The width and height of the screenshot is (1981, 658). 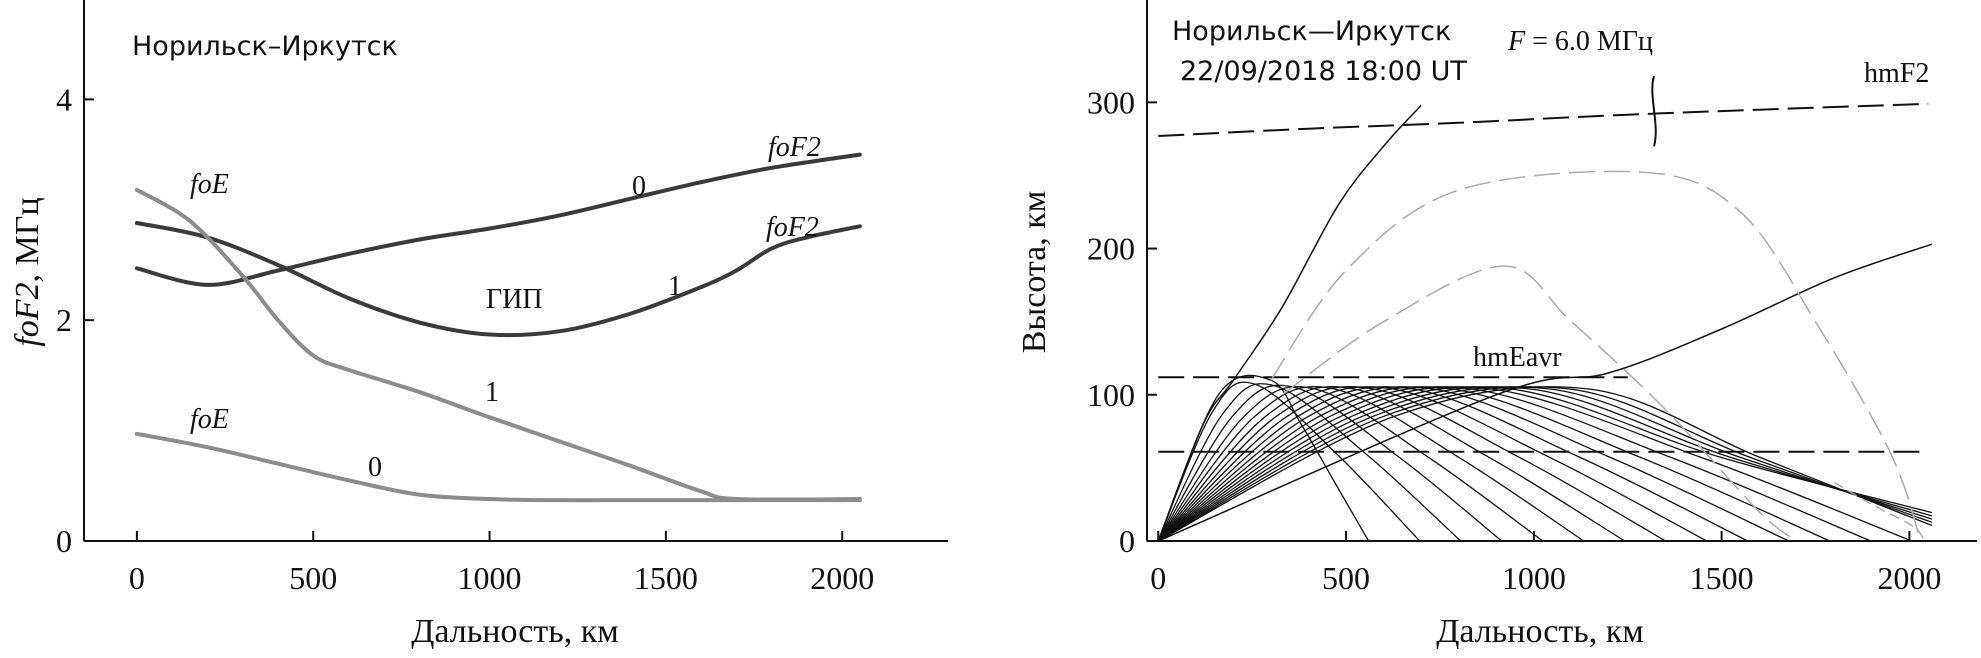 What do you see at coordinates (1517, 357) in the screenshot?
I see `label-hmEavr: hmEavr` at bounding box center [1517, 357].